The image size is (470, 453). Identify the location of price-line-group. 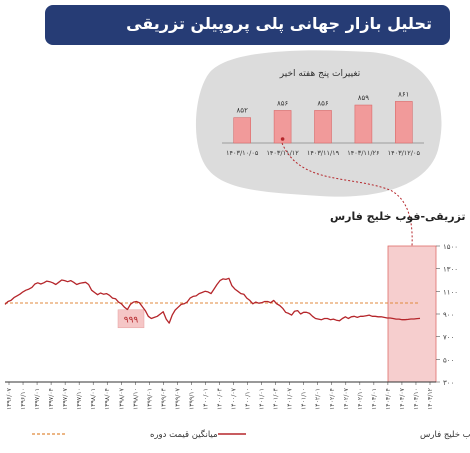
(212, 300).